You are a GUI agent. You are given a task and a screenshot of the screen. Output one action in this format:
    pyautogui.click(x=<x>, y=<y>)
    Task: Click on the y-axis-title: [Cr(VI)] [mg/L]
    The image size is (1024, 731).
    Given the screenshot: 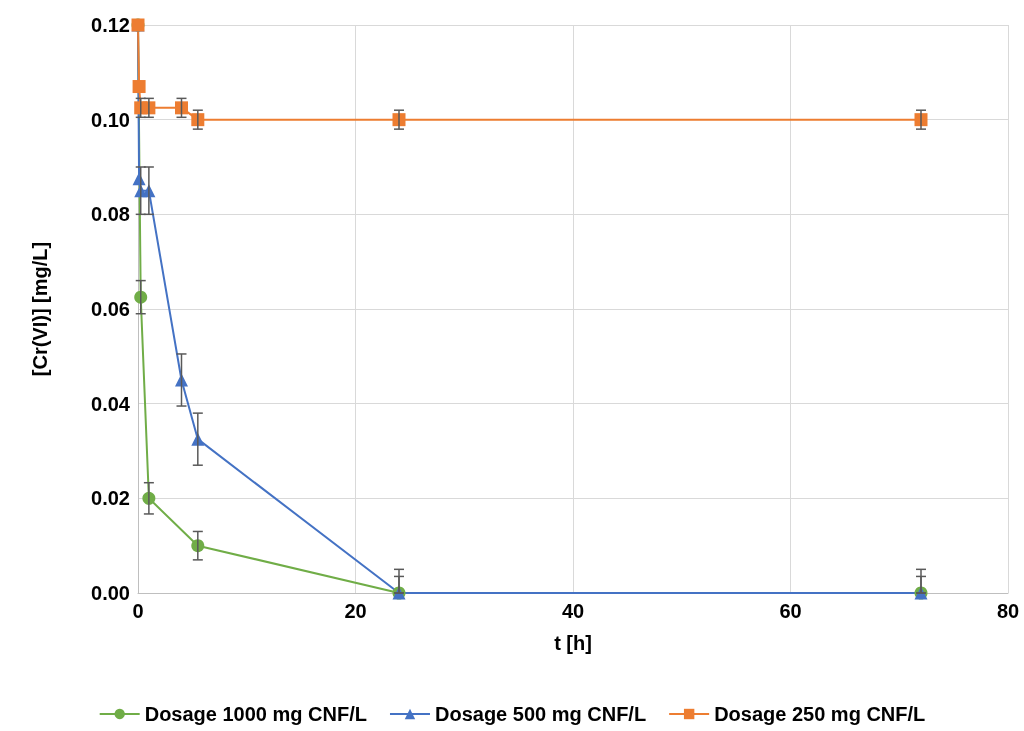 What is the action you would take?
    pyautogui.click(x=40, y=309)
    